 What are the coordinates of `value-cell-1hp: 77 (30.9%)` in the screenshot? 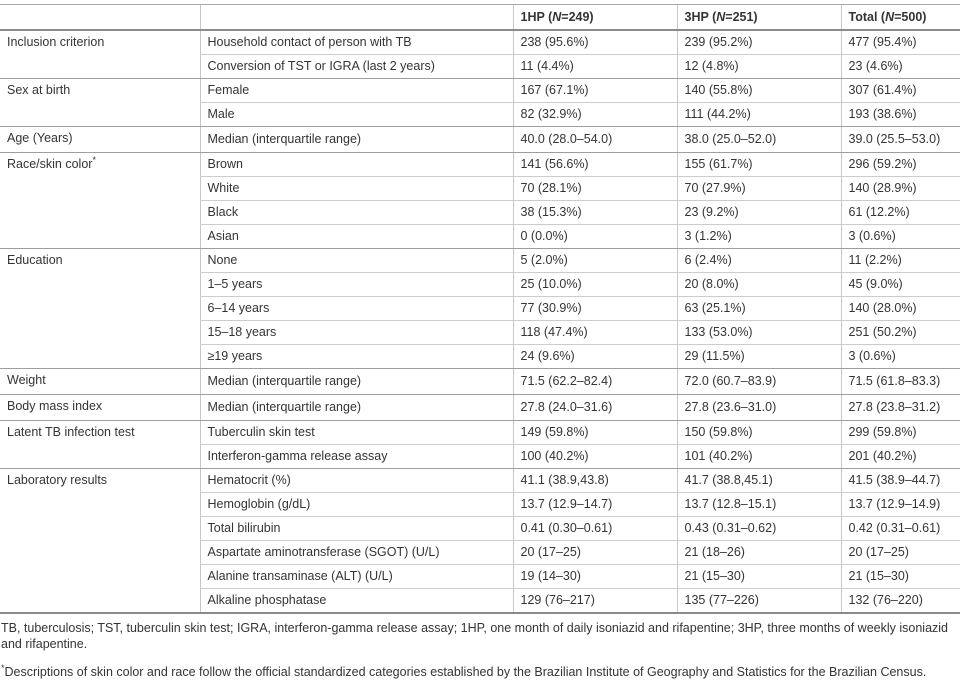 It's located at (594, 308).